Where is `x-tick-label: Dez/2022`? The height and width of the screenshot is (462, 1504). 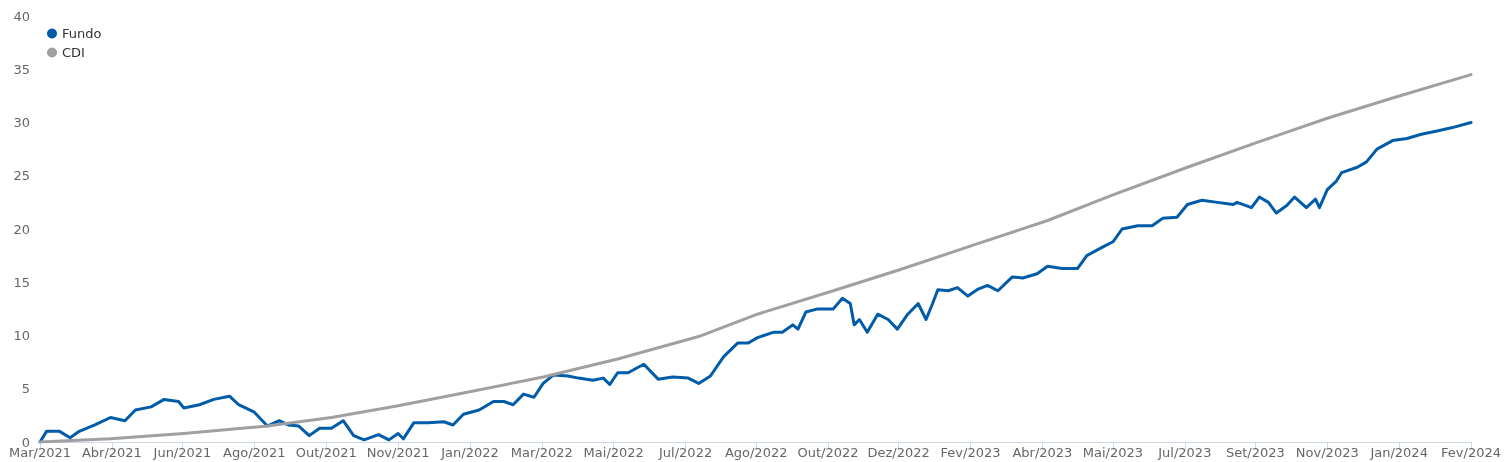
x-tick-label: Dez/2022 is located at coordinates (898, 452).